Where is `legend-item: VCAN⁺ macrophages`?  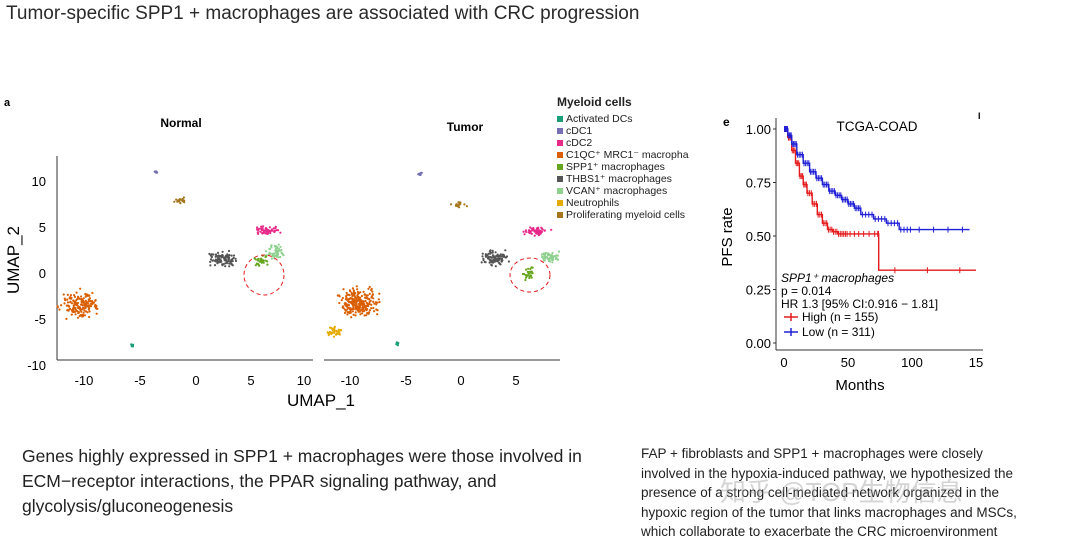 legend-item: VCAN⁺ macrophages is located at coordinates (623, 191).